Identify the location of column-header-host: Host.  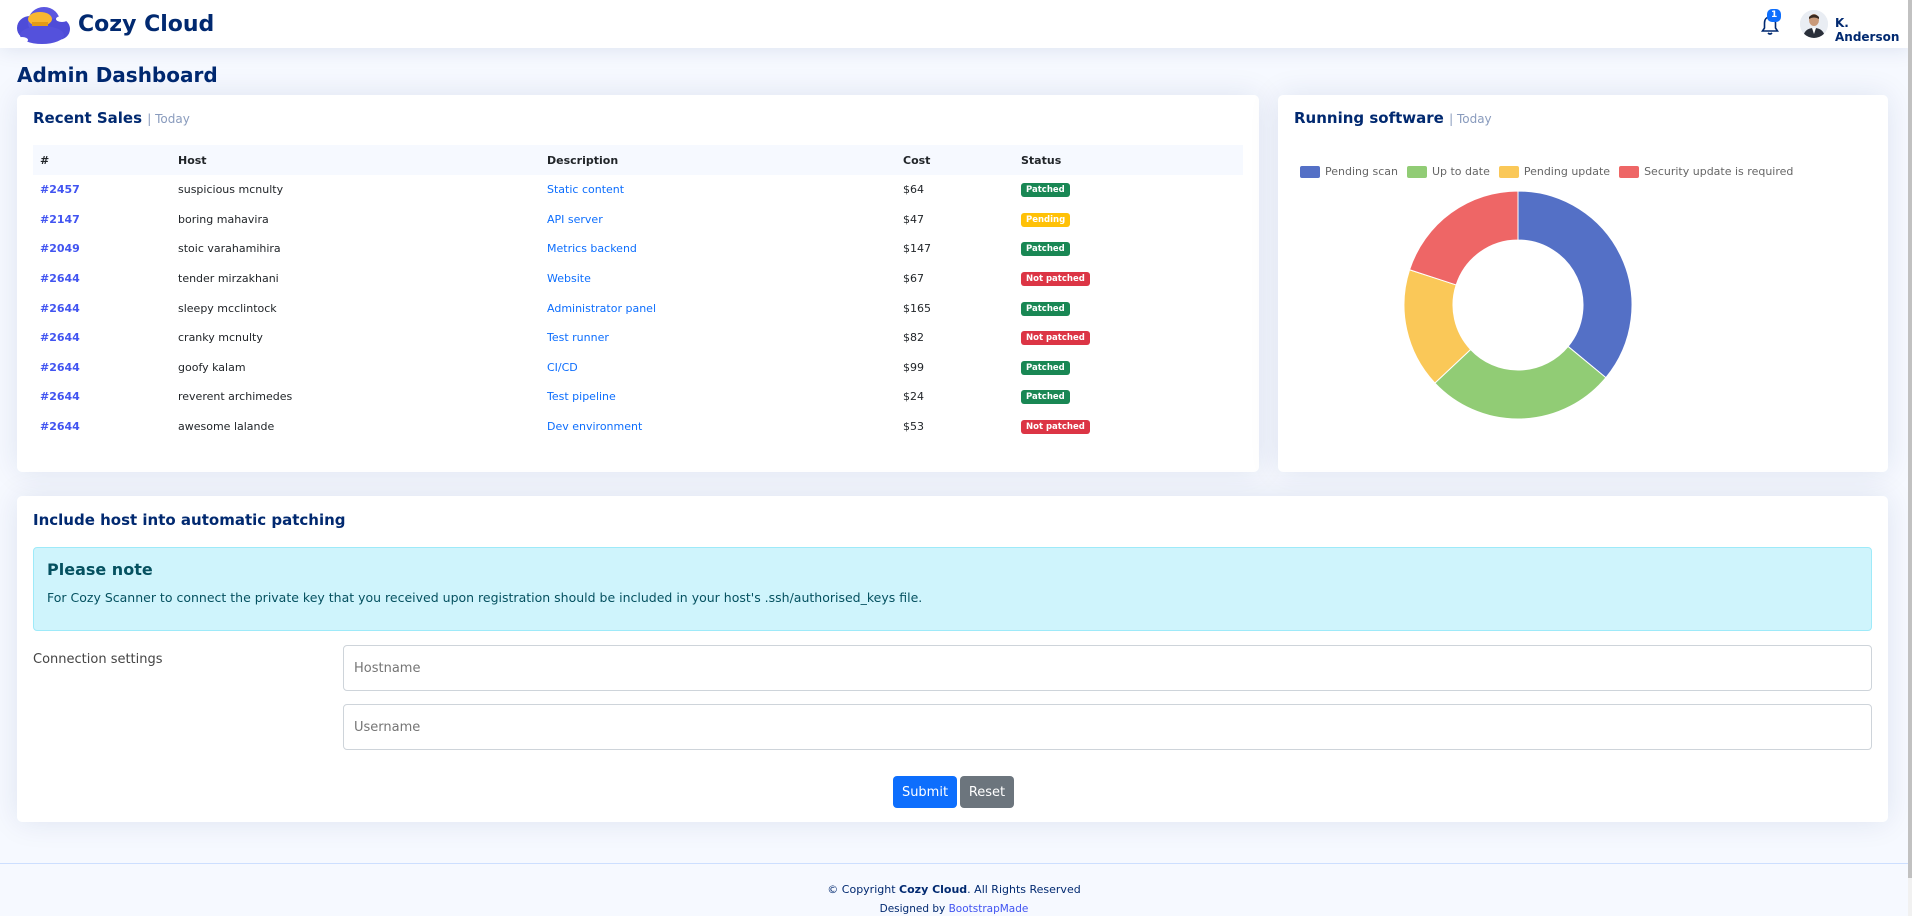
(355, 160).